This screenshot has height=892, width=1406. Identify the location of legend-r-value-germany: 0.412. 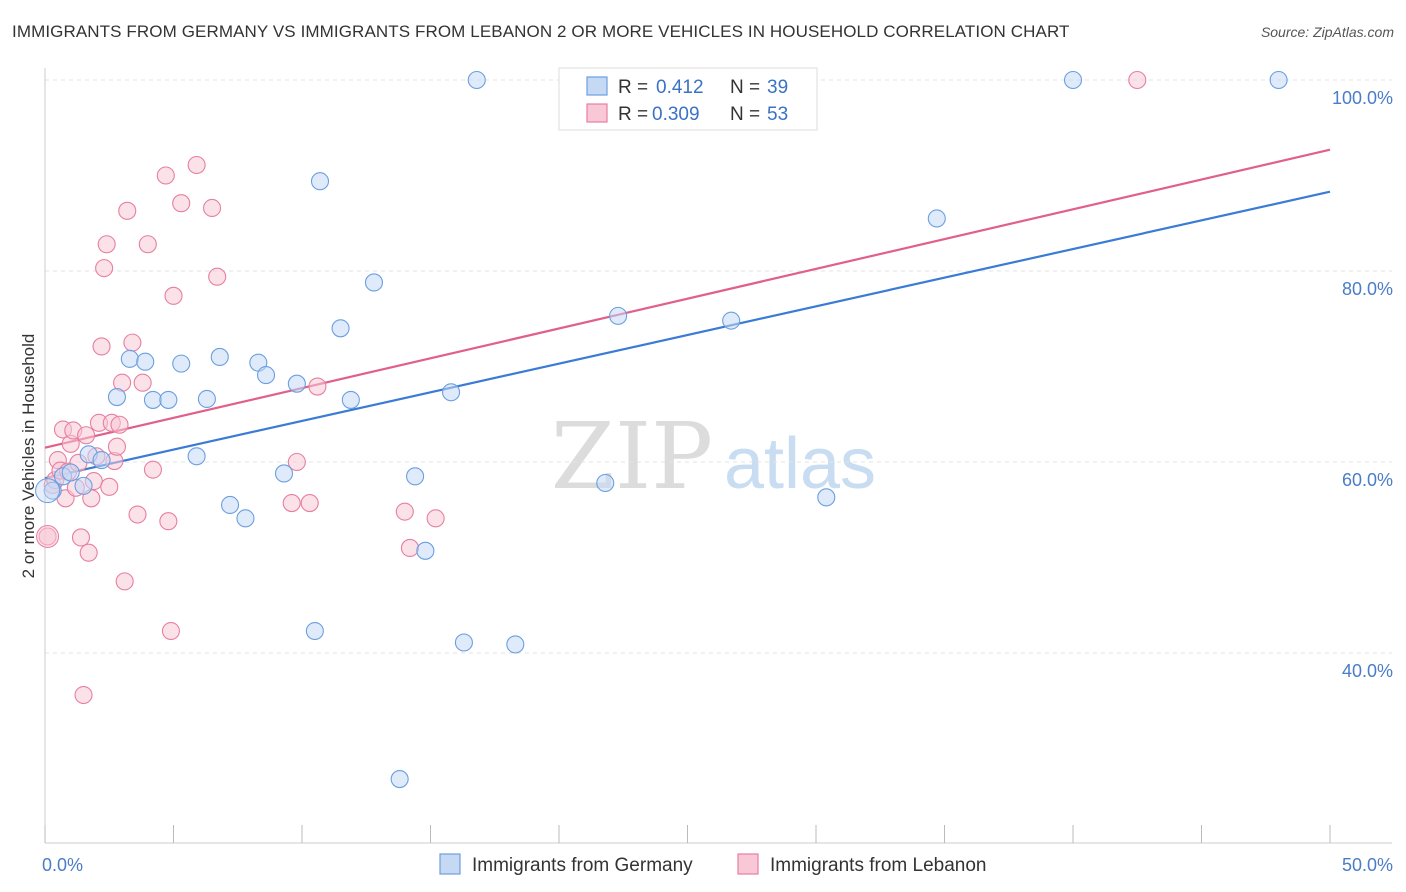
(680, 87).